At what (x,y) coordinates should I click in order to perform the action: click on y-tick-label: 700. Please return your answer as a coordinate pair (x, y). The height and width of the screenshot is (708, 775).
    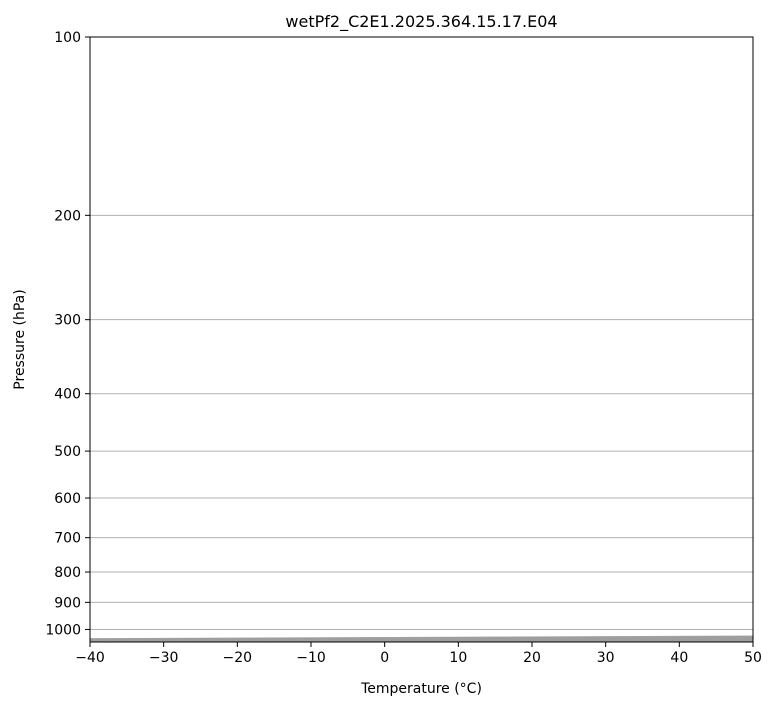
    Looking at the image, I should click on (67, 539).